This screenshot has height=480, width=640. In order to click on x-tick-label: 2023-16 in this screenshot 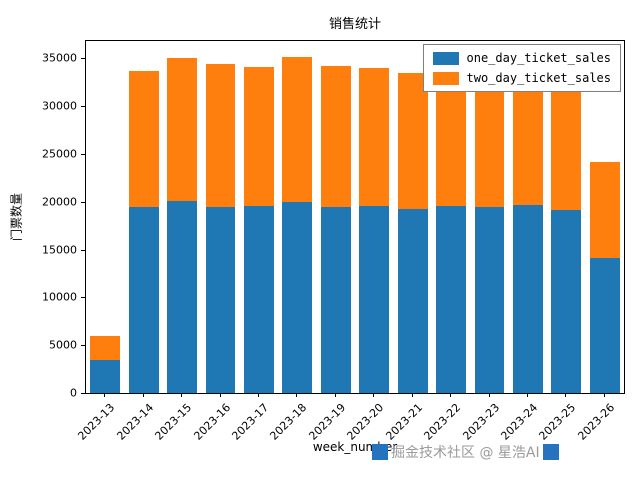, I will do `click(211, 422)`.